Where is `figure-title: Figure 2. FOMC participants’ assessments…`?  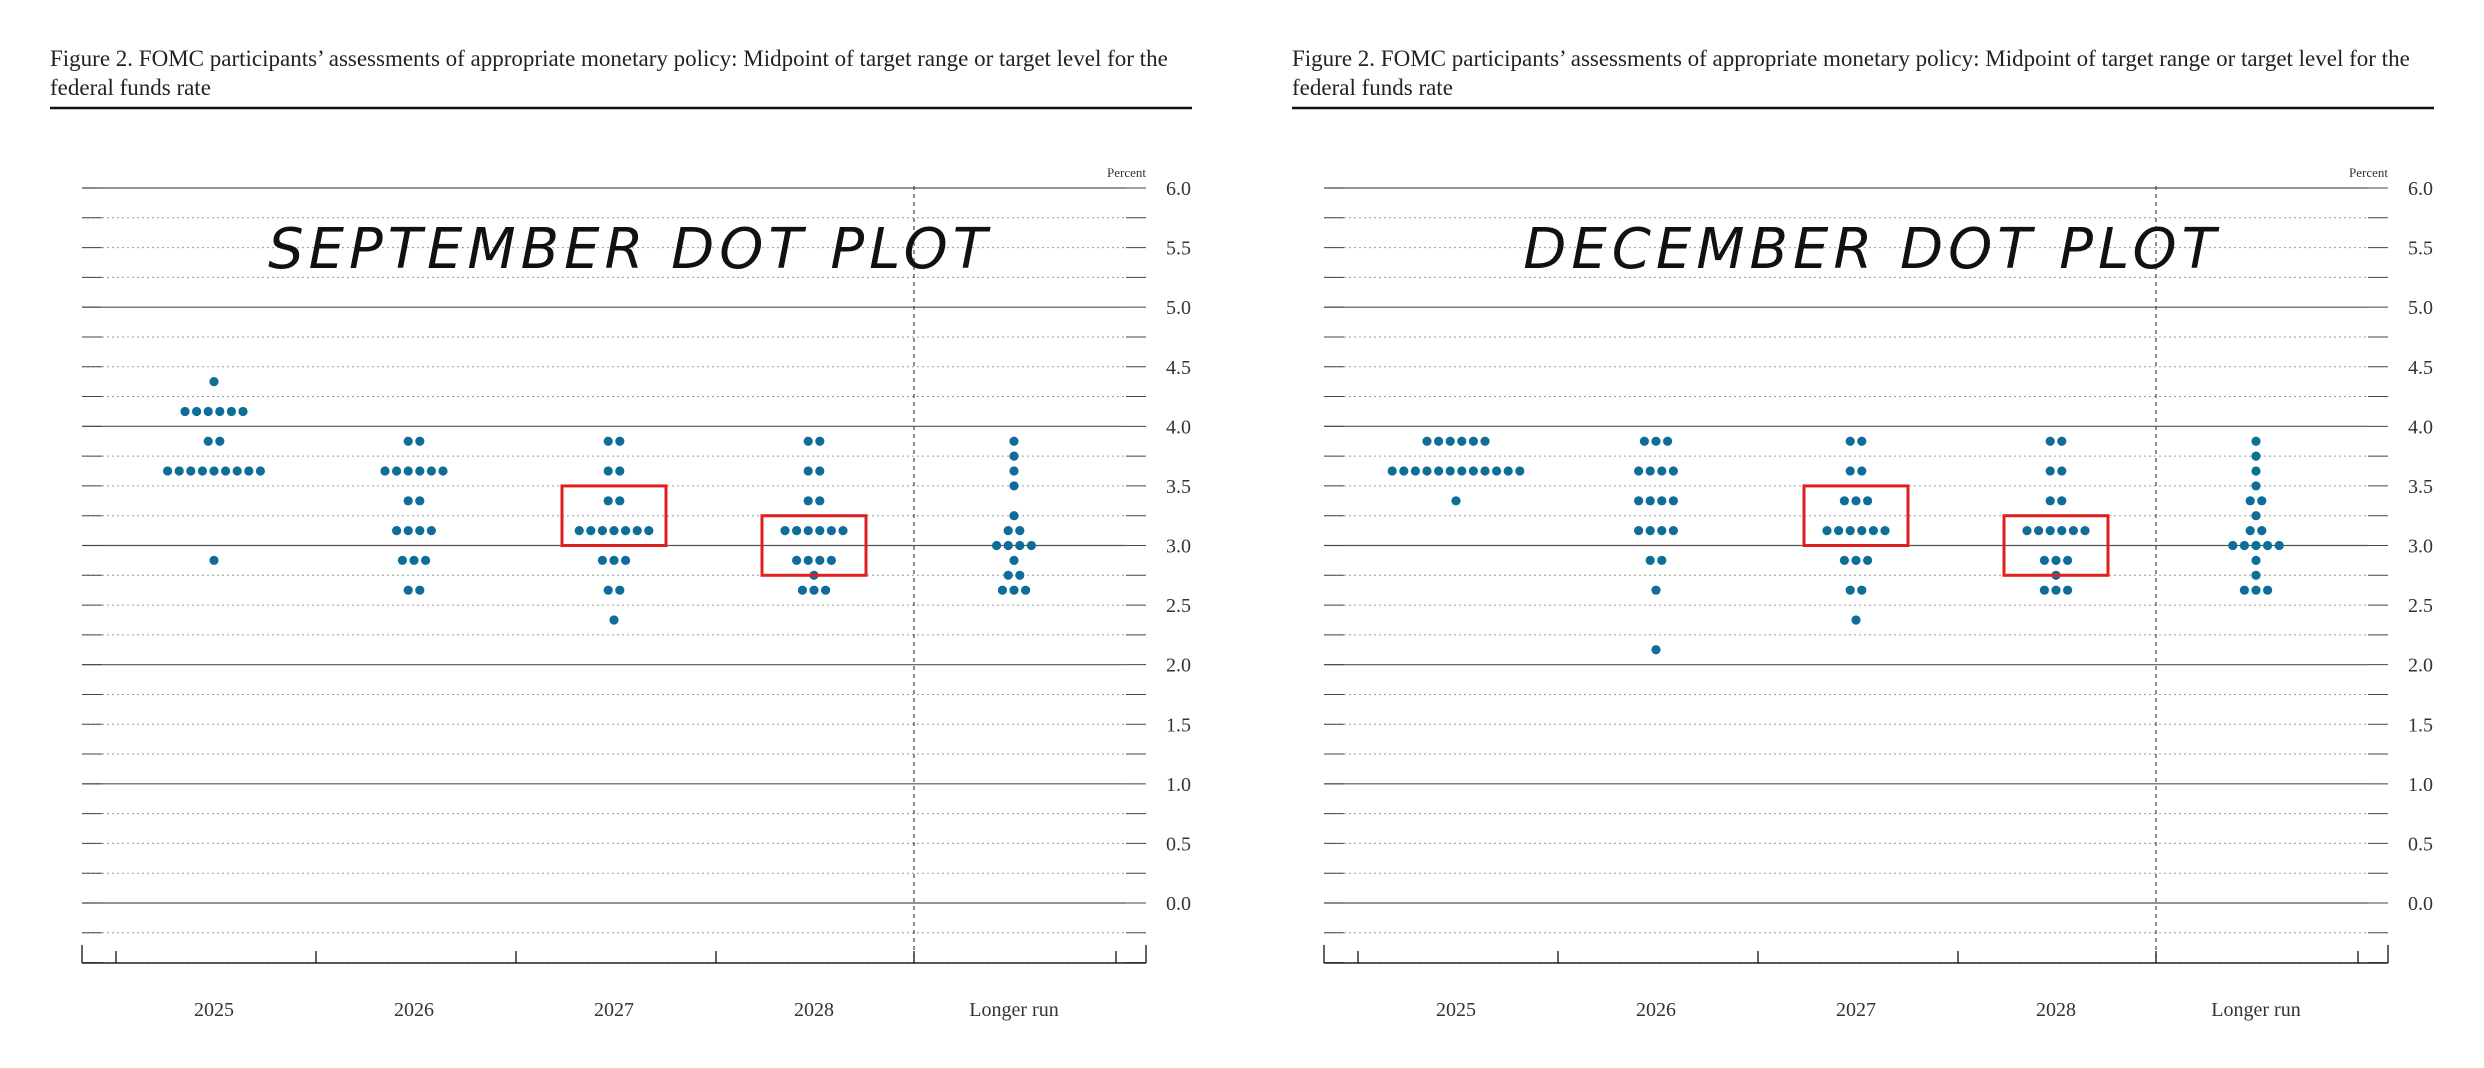 figure-title: Figure 2. FOMC participants’ assessments… is located at coordinates (609, 73).